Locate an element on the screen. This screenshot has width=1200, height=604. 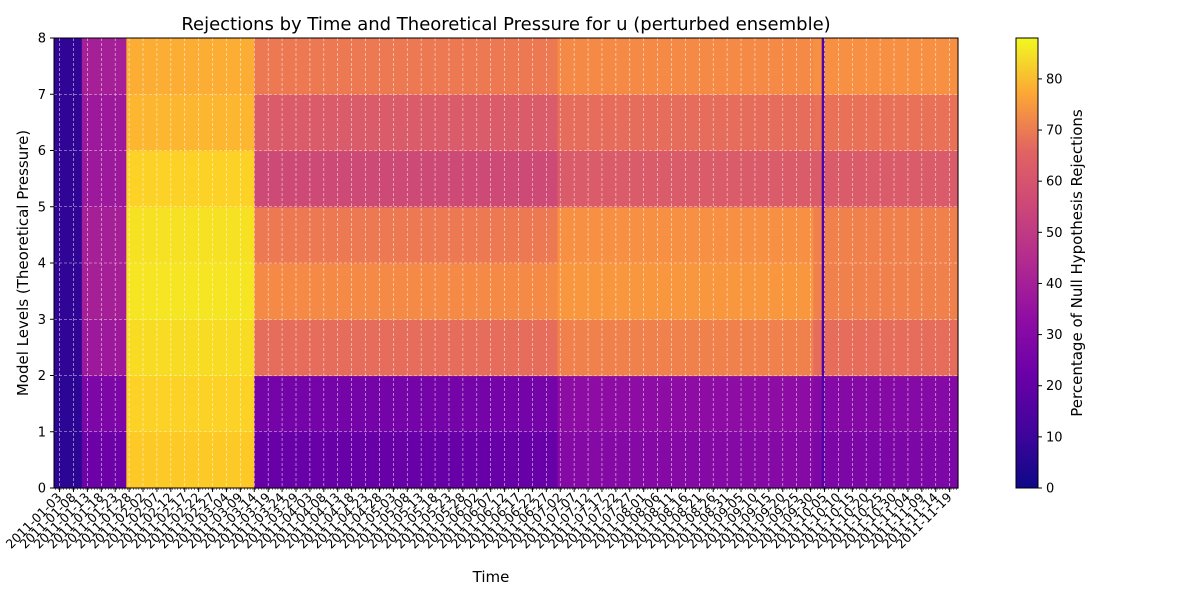
y-tick-label: 4 is located at coordinates (42, 264).